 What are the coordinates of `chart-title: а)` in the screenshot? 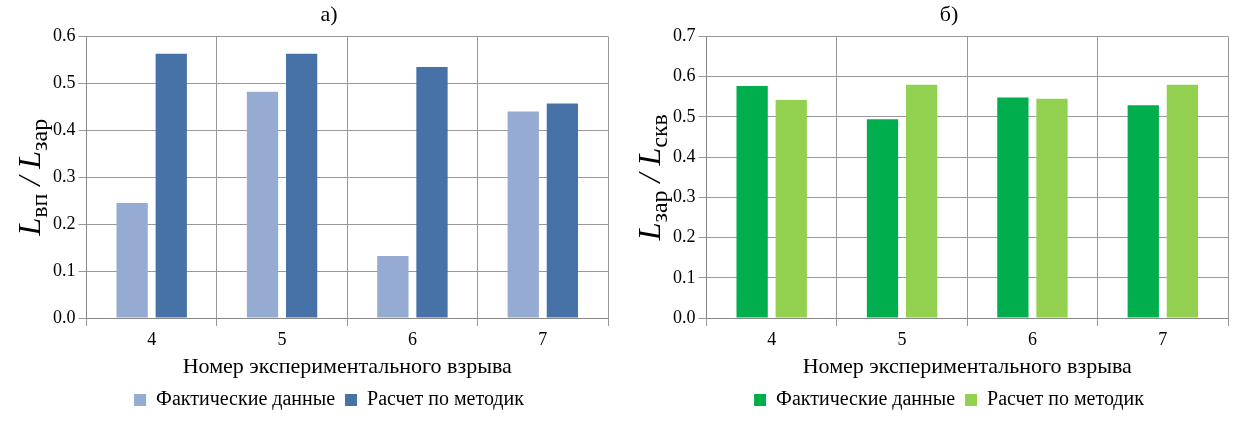 It's located at (329, 13).